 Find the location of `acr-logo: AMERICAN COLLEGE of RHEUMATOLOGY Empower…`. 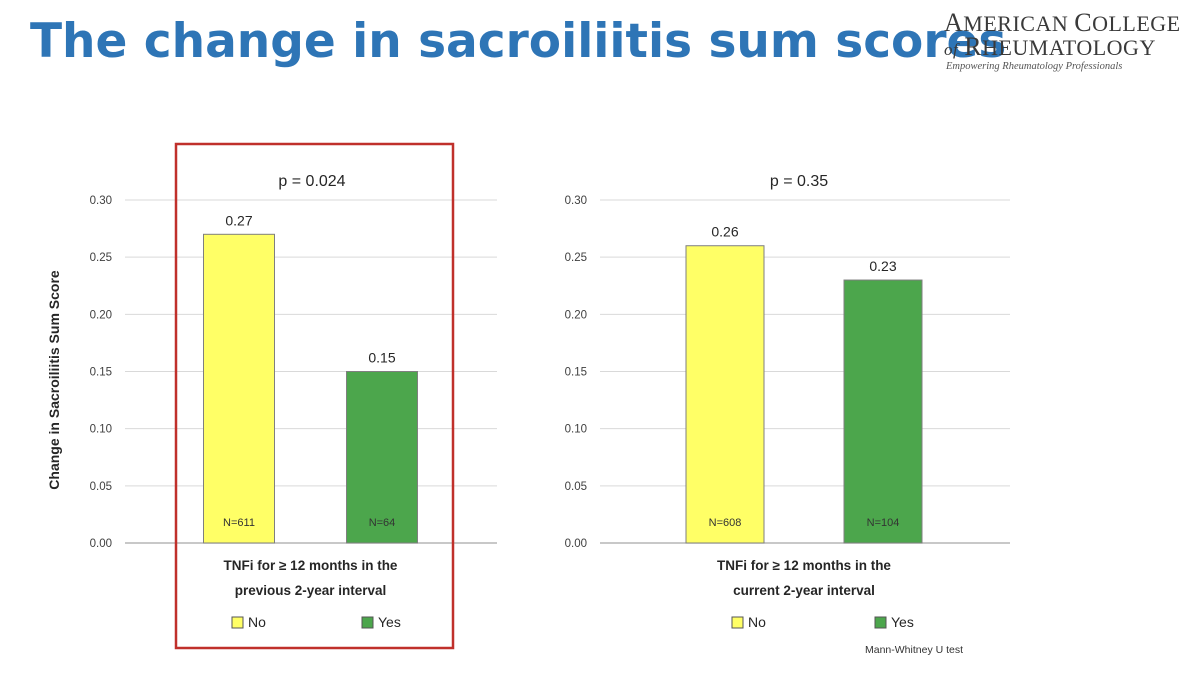

acr-logo: AMERICAN COLLEGE of RHEUMATOLOGY Empower… is located at coordinates (1060, 41).